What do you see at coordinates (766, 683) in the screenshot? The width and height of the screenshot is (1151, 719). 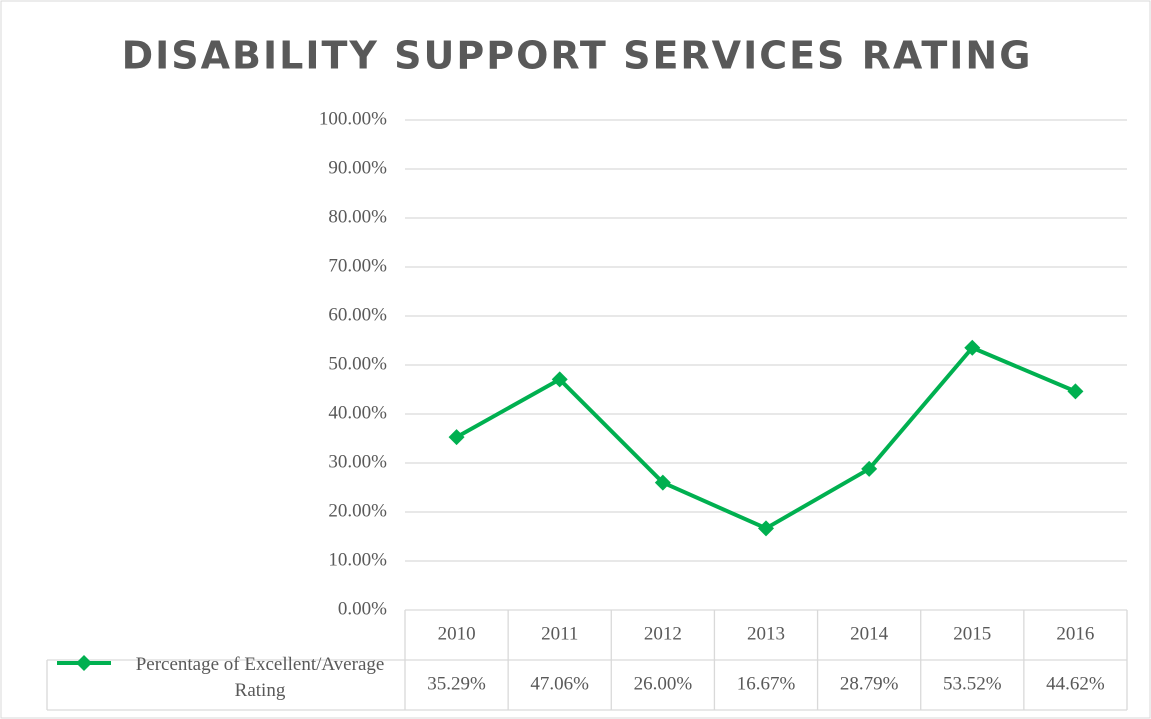 I see `table-value: 16.67%` at bounding box center [766, 683].